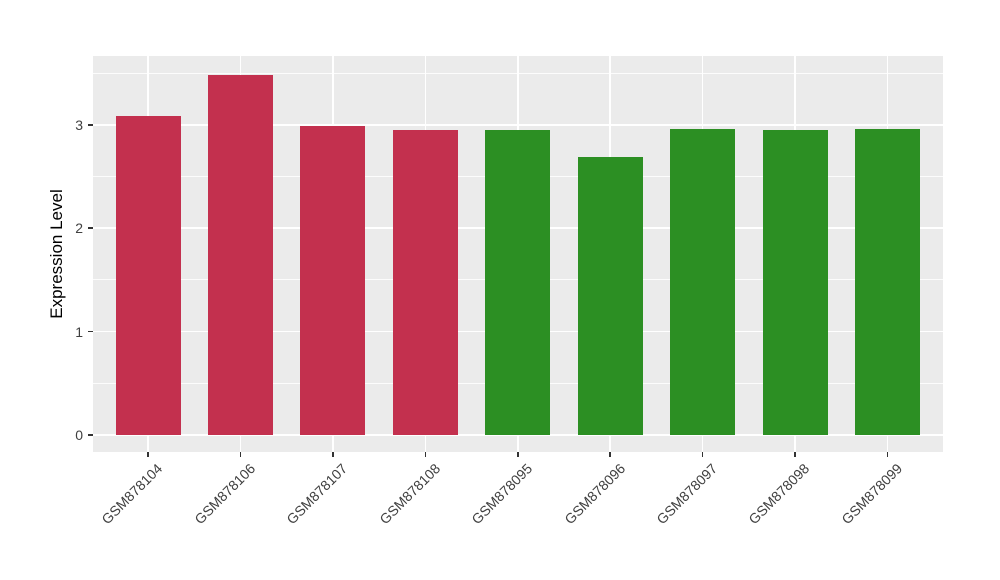 This screenshot has width=1000, height=580. I want to click on bar-GSM878098, so click(795, 282).